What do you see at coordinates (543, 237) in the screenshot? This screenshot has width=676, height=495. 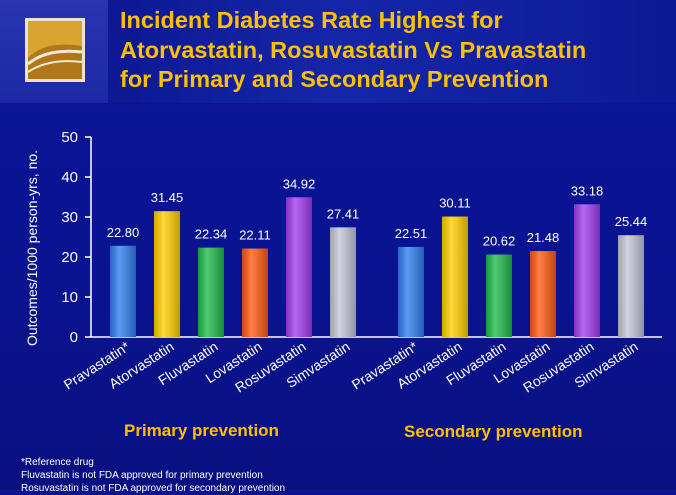 I see `value-label: 21.48` at bounding box center [543, 237].